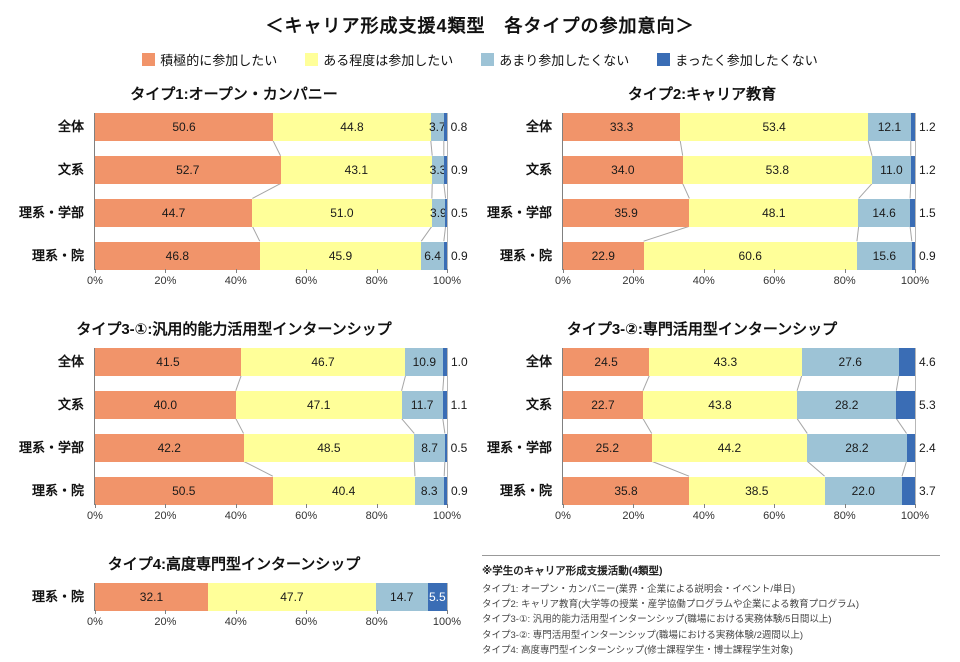 This screenshot has width=960, height=662. I want to click on bar-segment: 1.2, so click(923, 170).